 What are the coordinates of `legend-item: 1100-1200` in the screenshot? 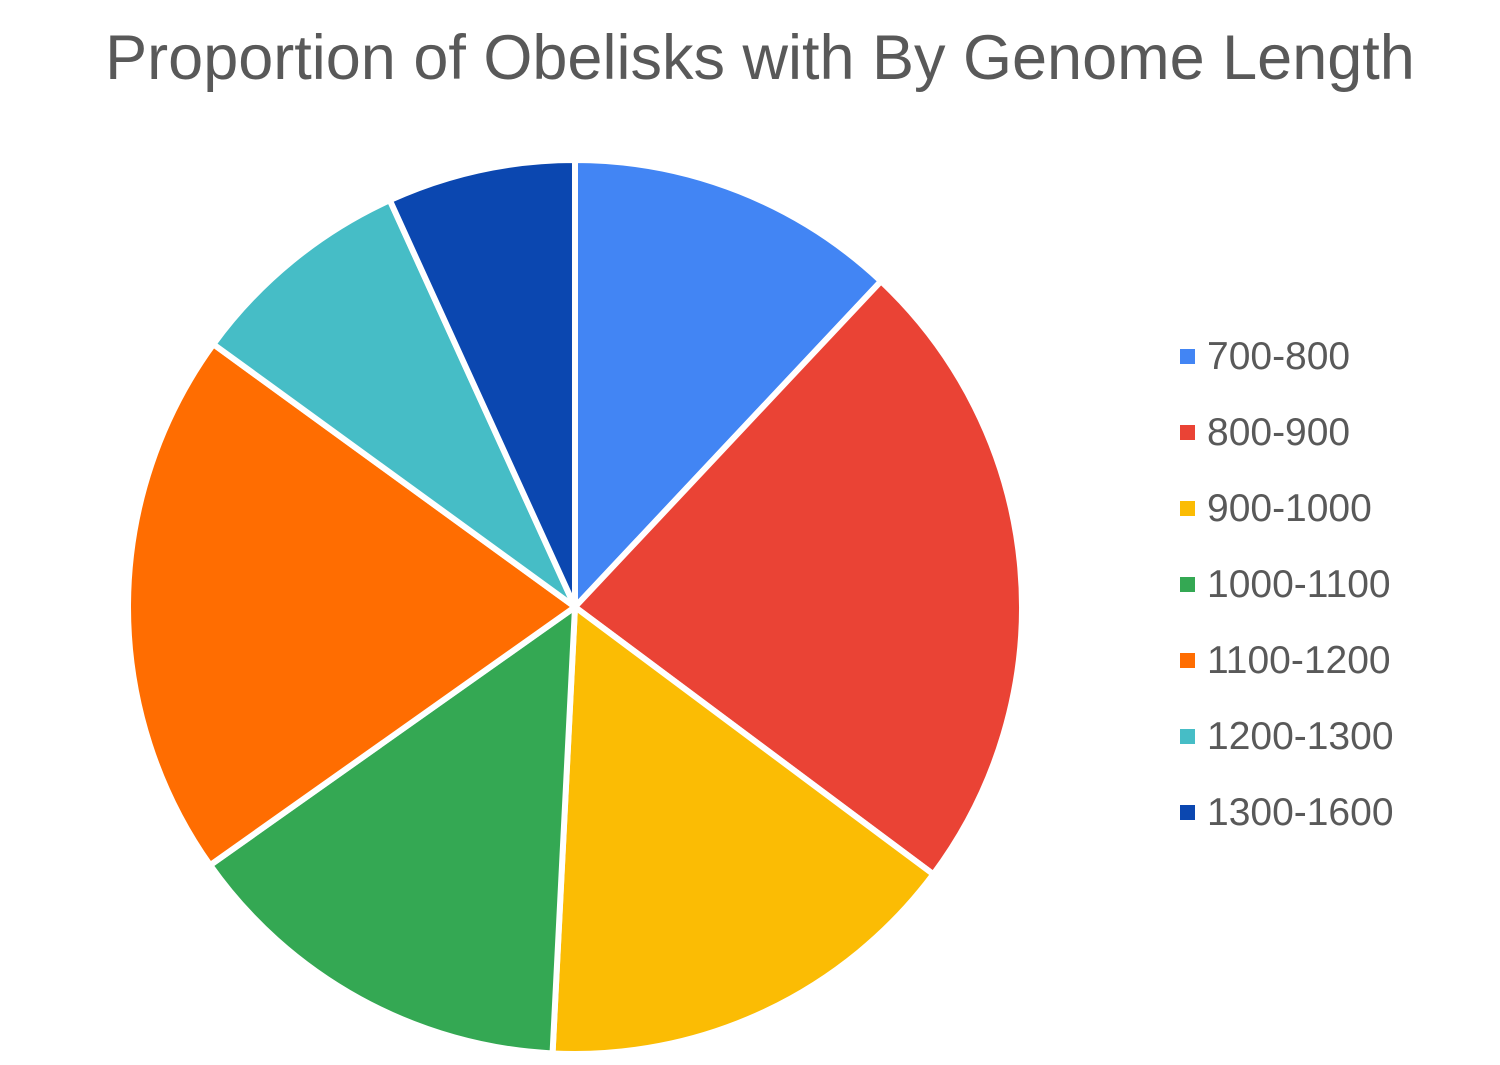 It's located at (1287, 660).